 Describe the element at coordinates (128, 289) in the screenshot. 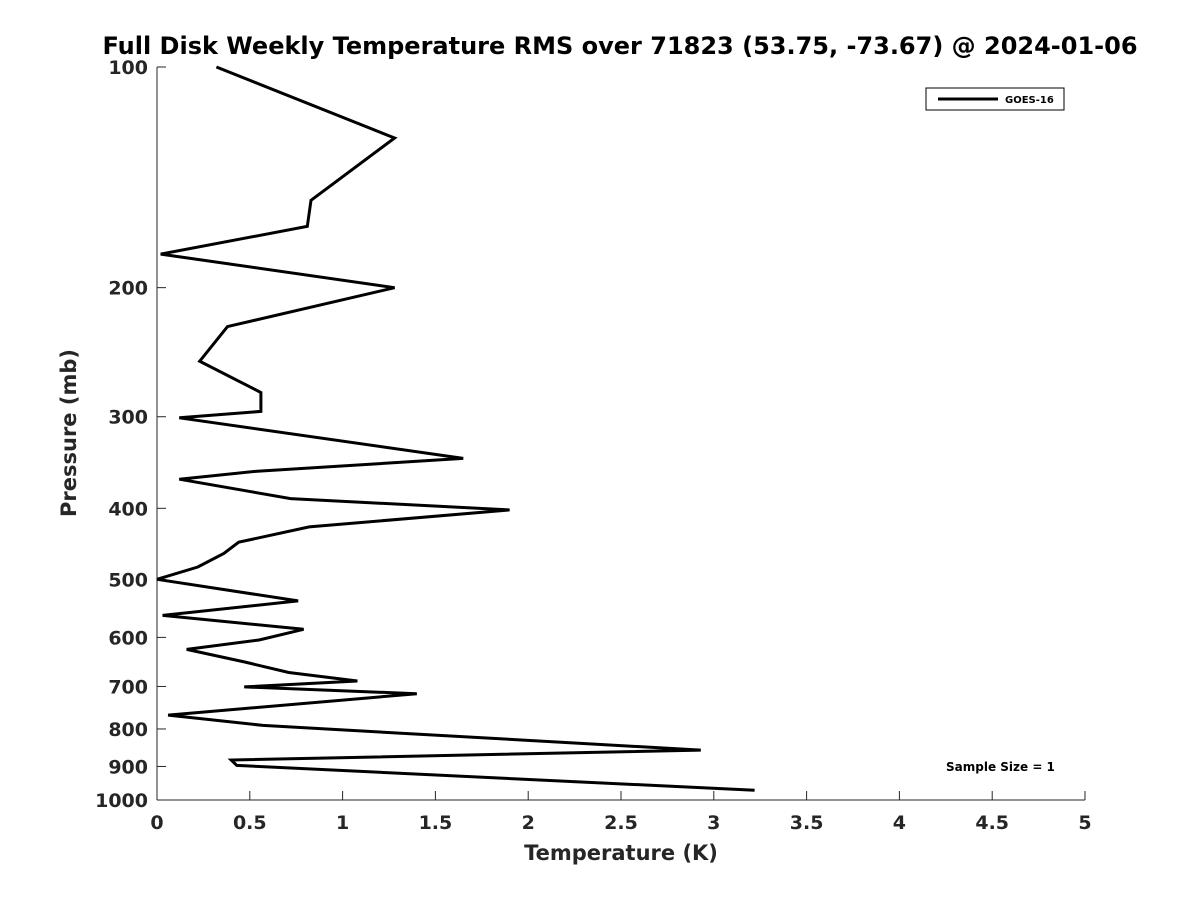

I see `y-tick-label: 200` at that location.